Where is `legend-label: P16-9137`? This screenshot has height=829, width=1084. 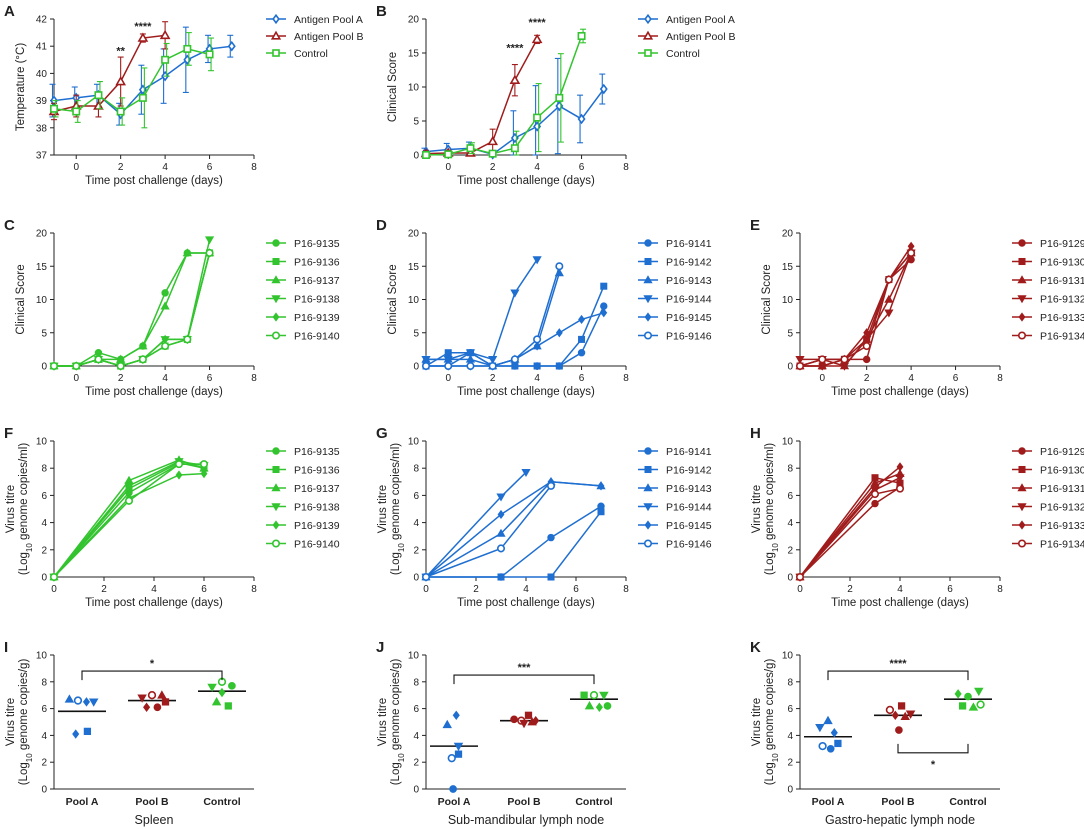 legend-label: P16-9137 is located at coordinates (317, 281).